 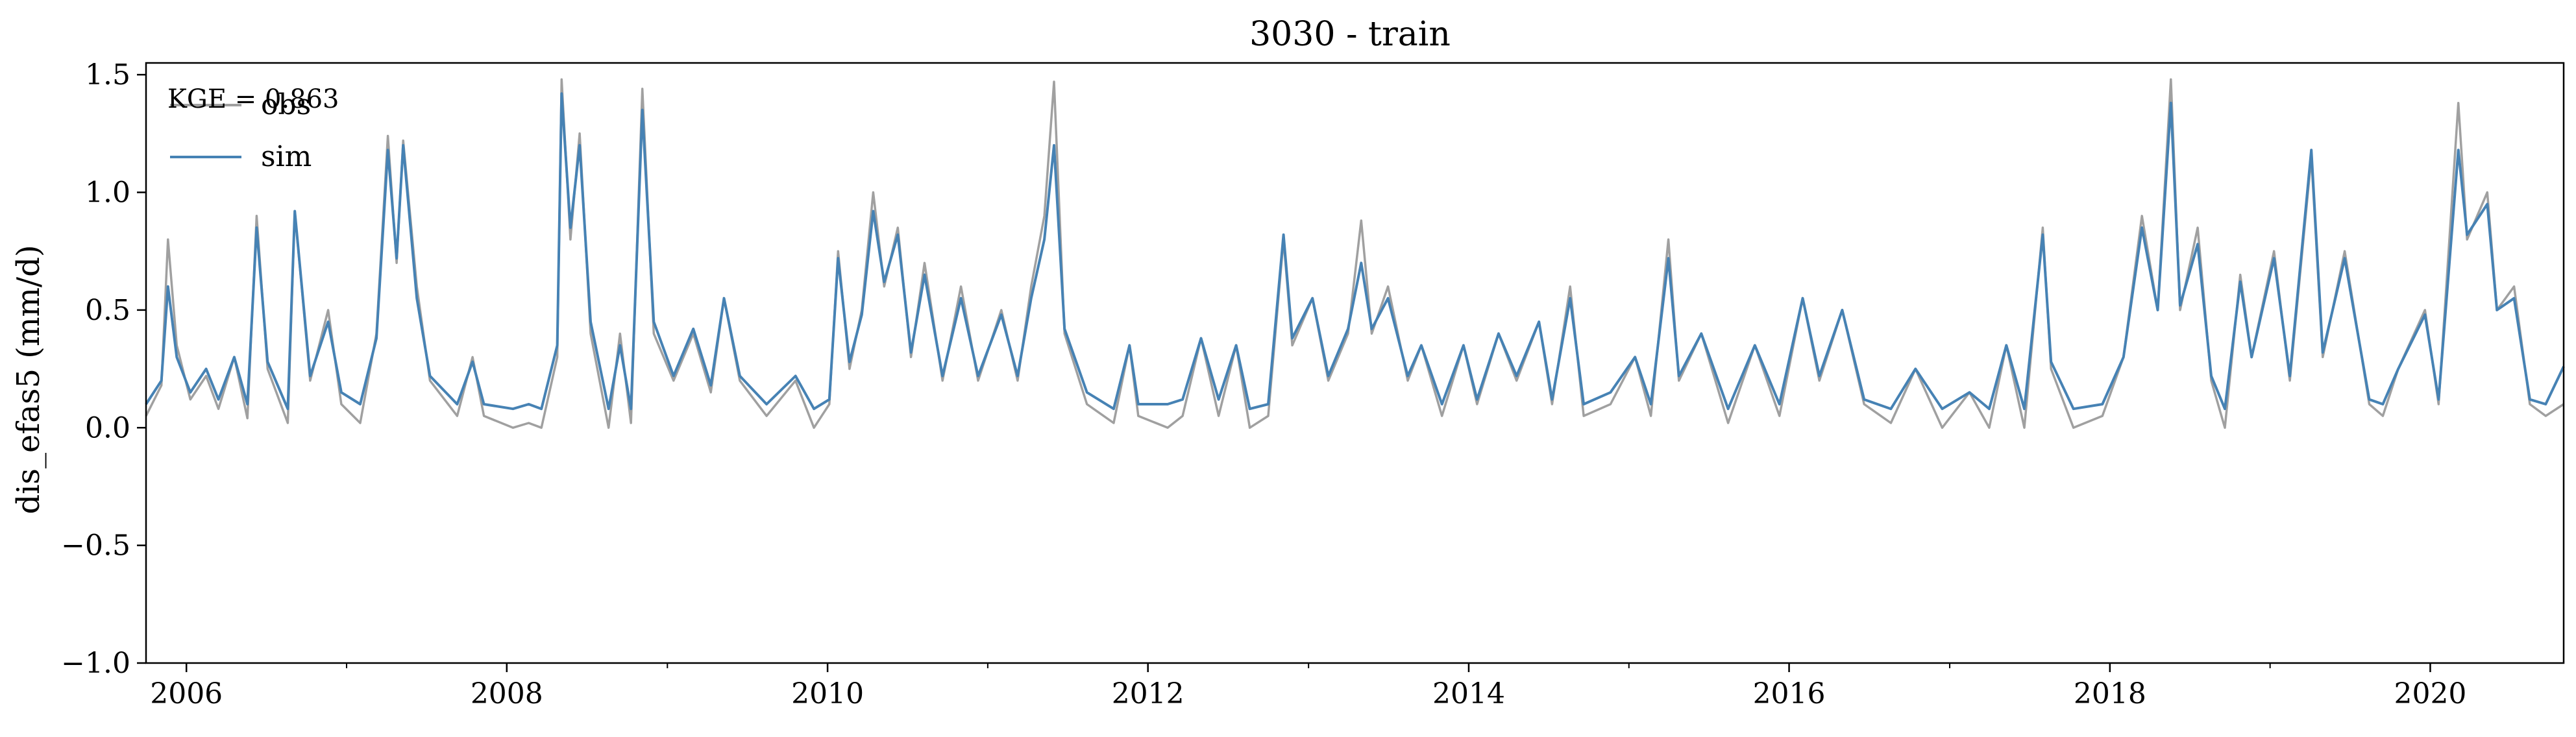 I want to click on x-tick-label: 2014, so click(x=1468, y=693).